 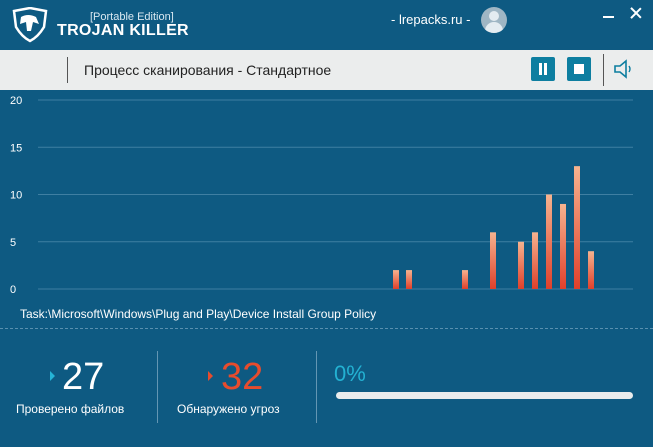 What do you see at coordinates (132, 17) in the screenshot?
I see `edition-label: [Portable Edition]` at bounding box center [132, 17].